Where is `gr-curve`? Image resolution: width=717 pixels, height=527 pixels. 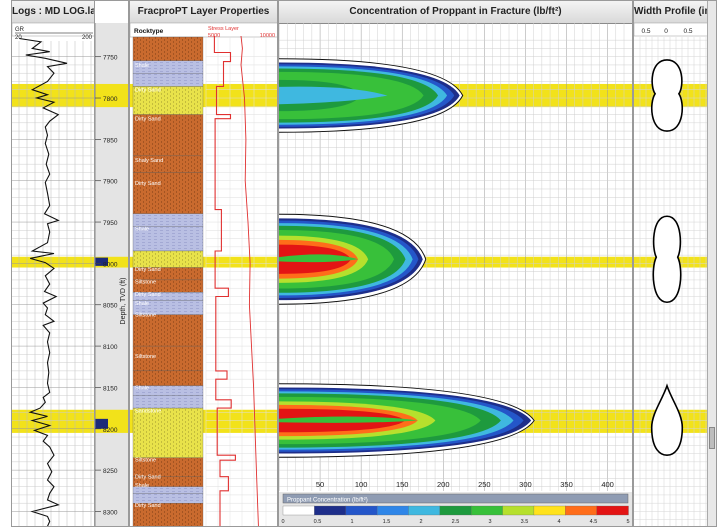
gr-curve is located at coordinates (43, 281).